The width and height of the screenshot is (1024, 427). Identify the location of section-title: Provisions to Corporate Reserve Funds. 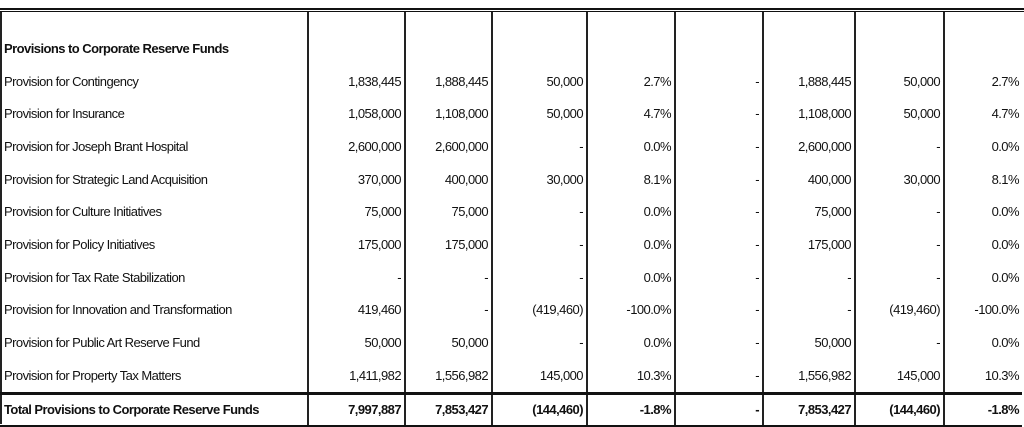
(116, 48).